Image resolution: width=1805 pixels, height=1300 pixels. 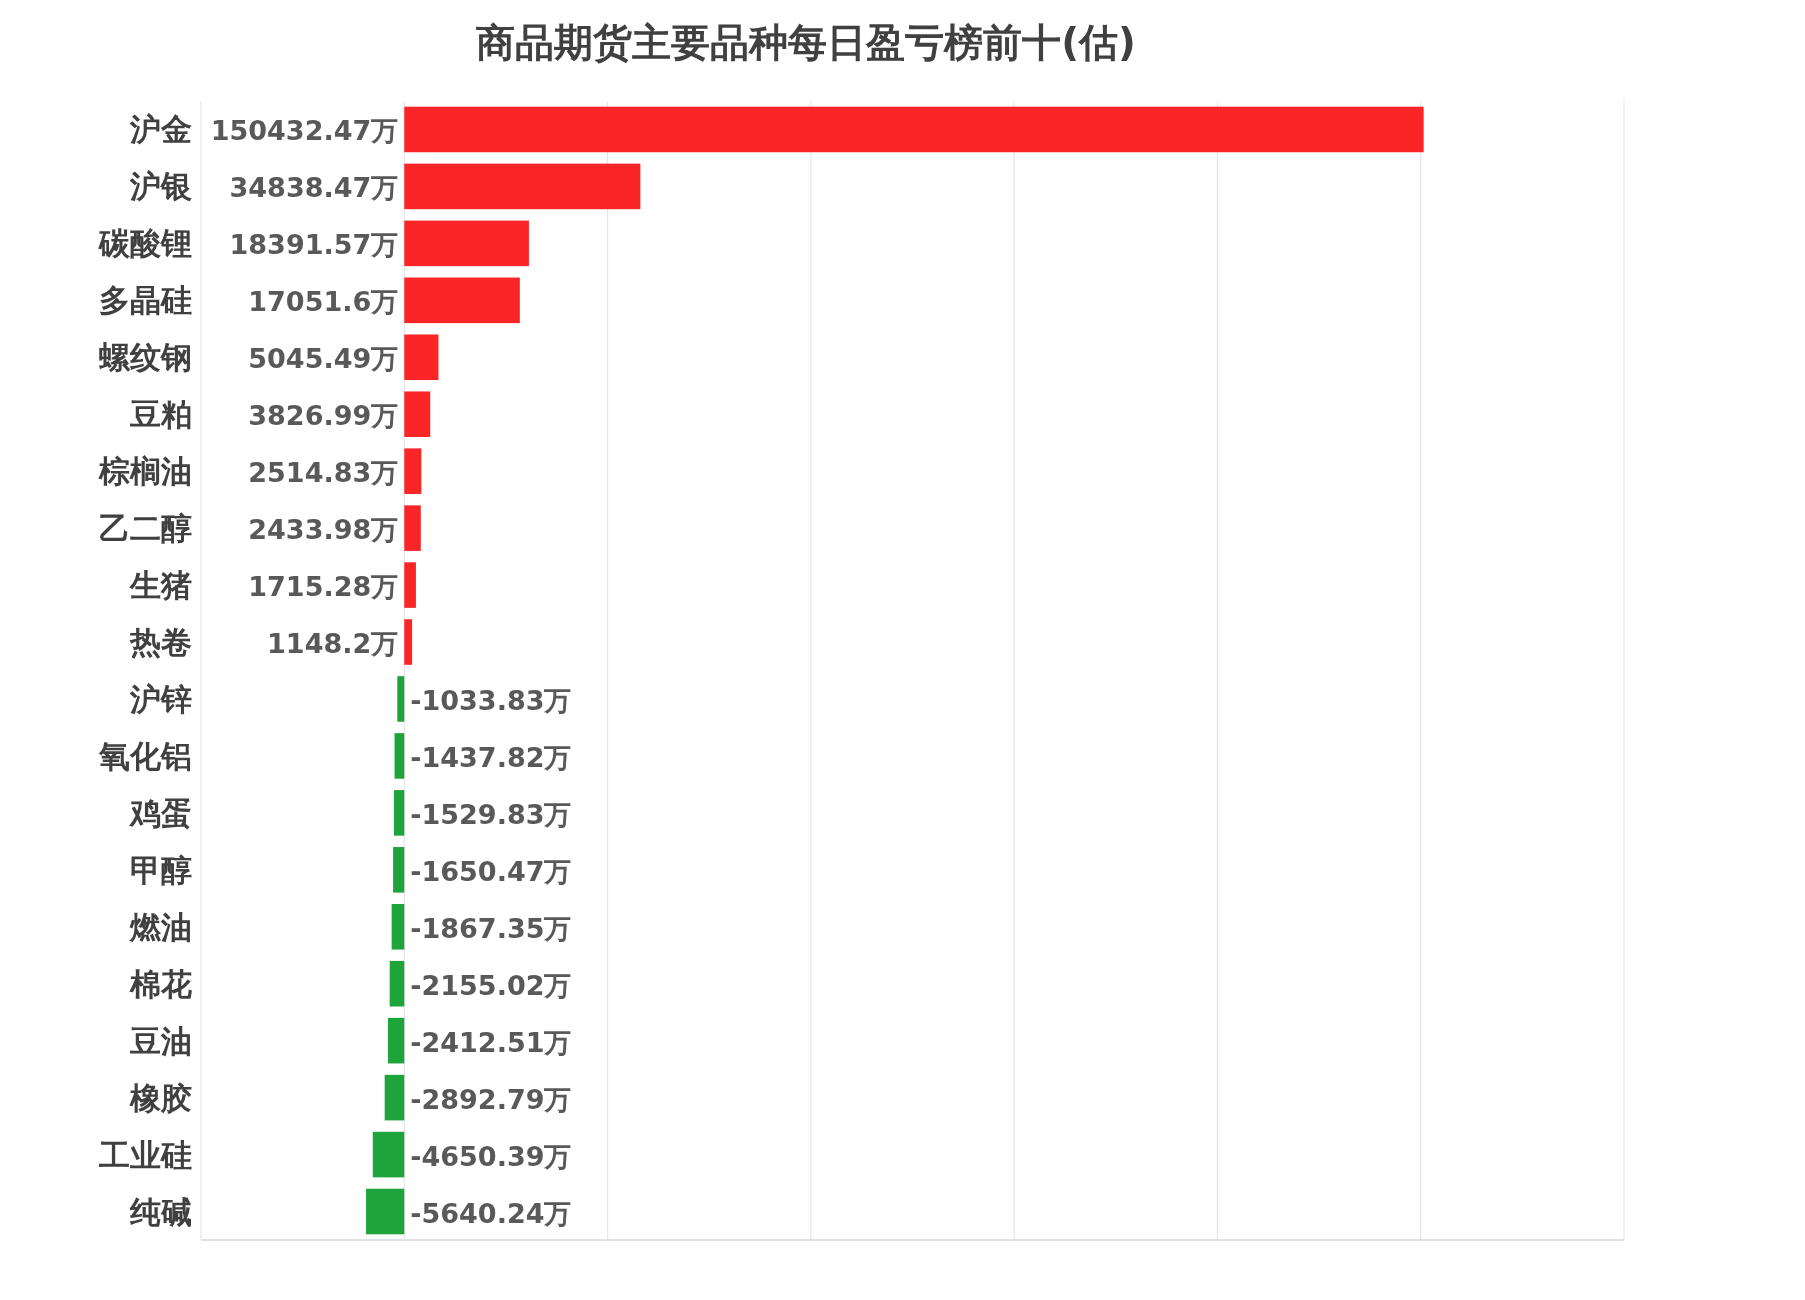 What do you see at coordinates (160, 983) in the screenshot?
I see `y-tick-label: 棉花` at bounding box center [160, 983].